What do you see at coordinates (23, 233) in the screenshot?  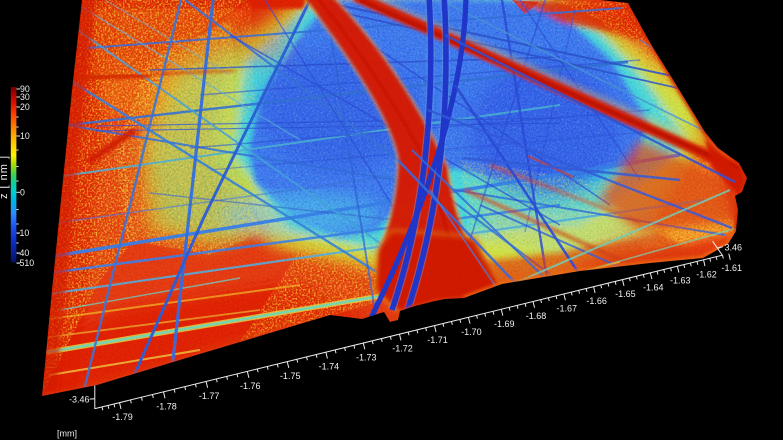 I see `svg-text: -10` at bounding box center [23, 233].